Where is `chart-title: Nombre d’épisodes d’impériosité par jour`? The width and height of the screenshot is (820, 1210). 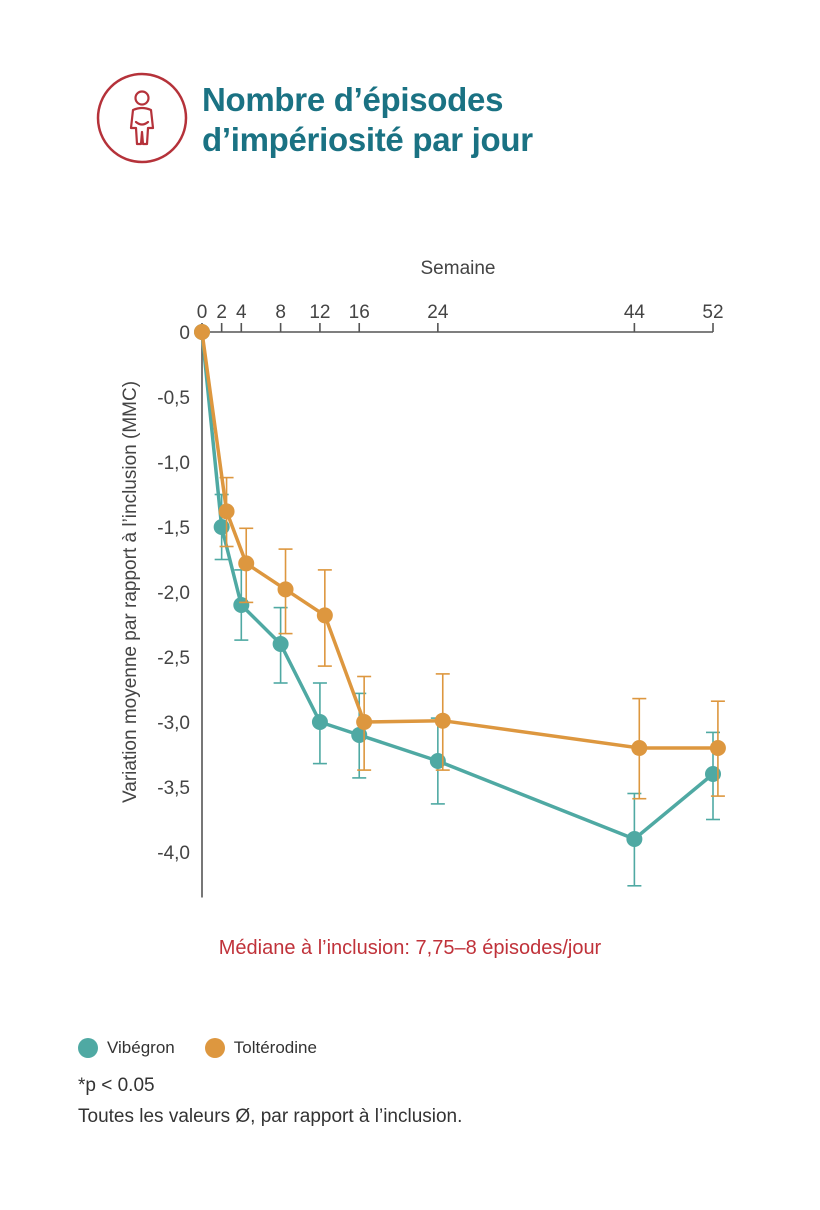
chart-title: Nombre d’épisodes d’impériosité par jour is located at coordinates (367, 120).